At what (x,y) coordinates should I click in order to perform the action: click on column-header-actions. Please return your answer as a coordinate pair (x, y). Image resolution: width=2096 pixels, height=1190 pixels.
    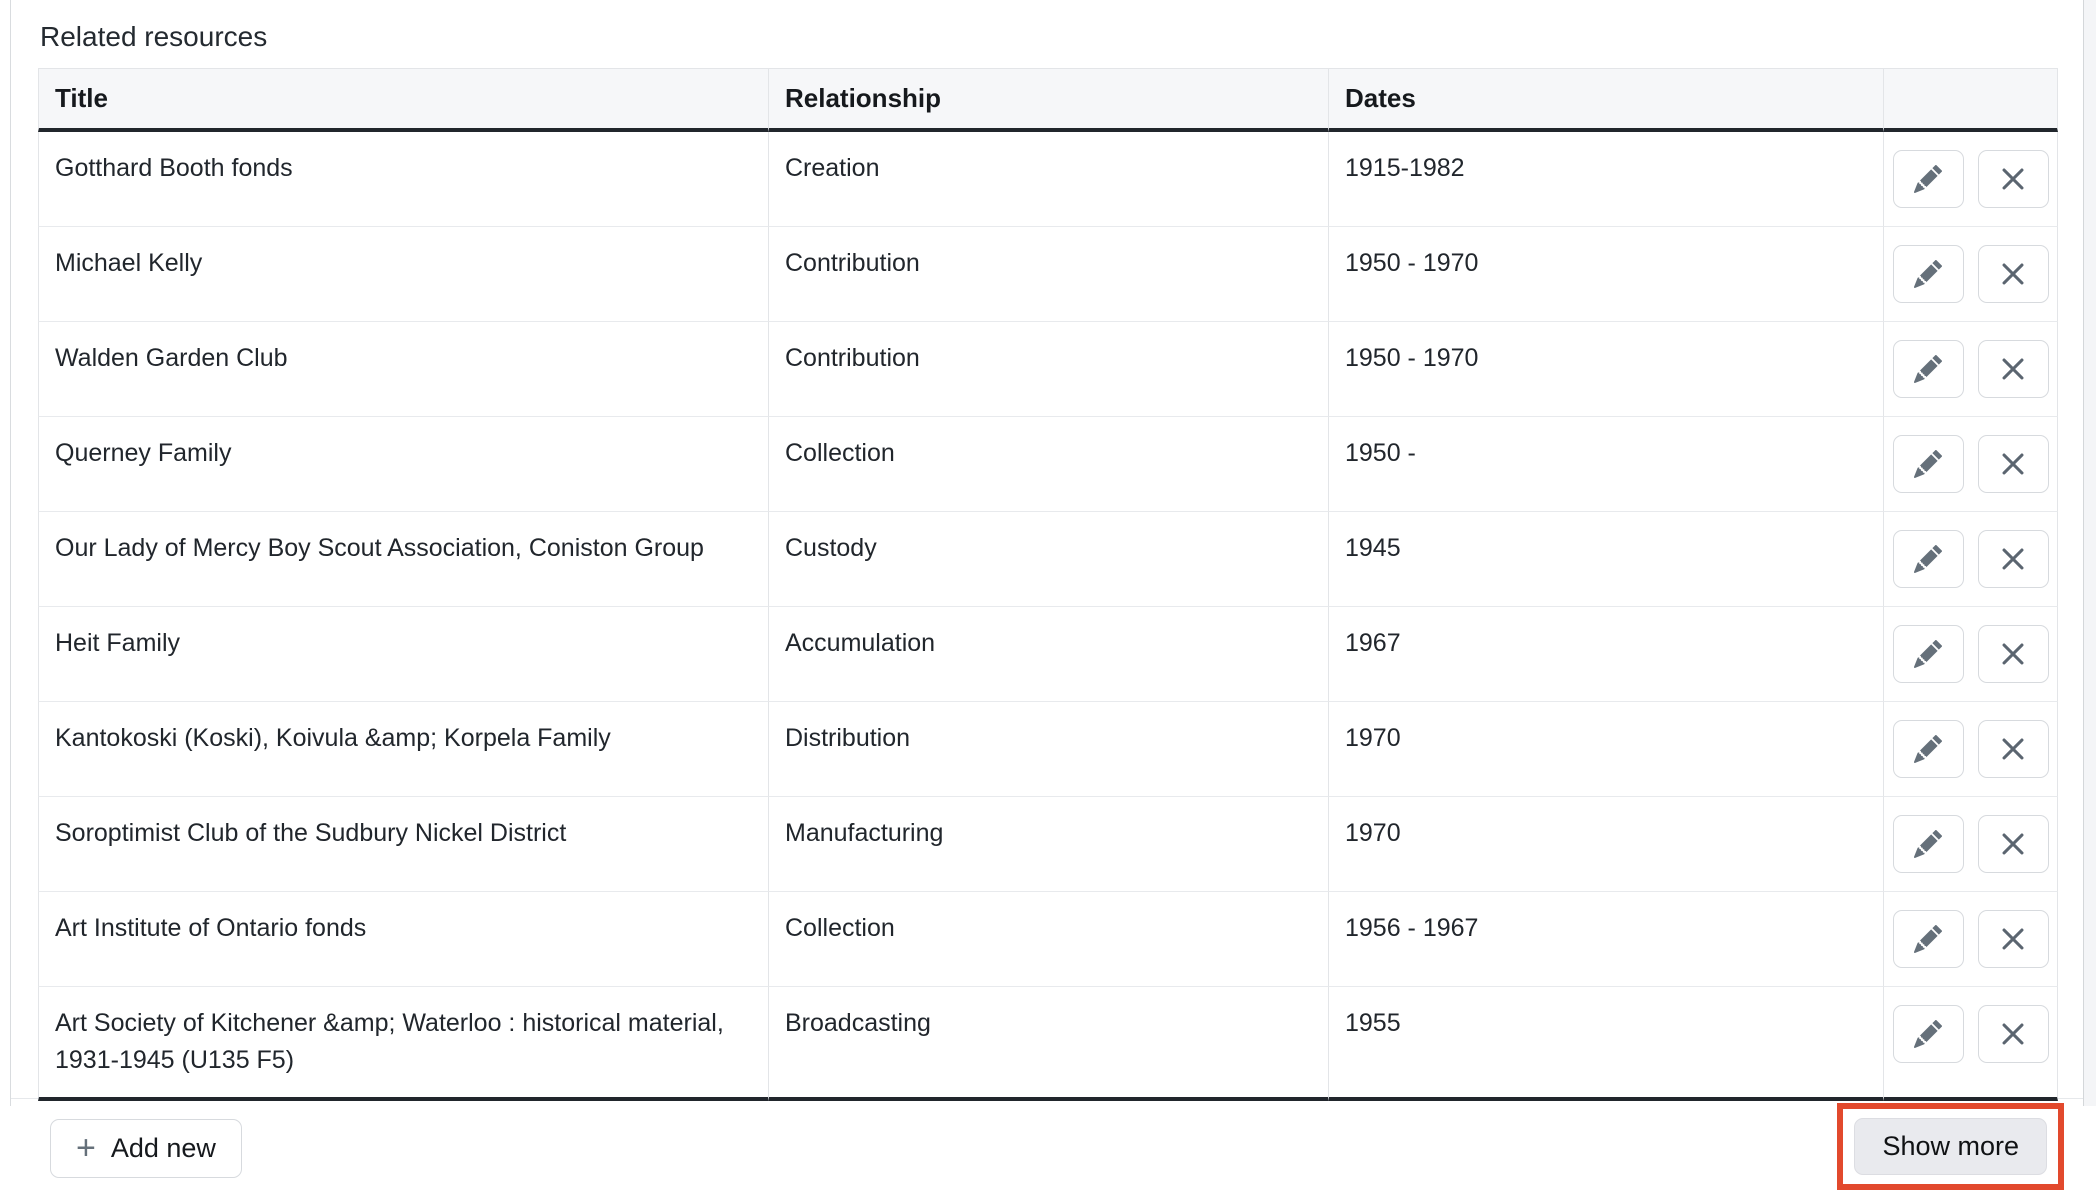
    Looking at the image, I should click on (1970, 100).